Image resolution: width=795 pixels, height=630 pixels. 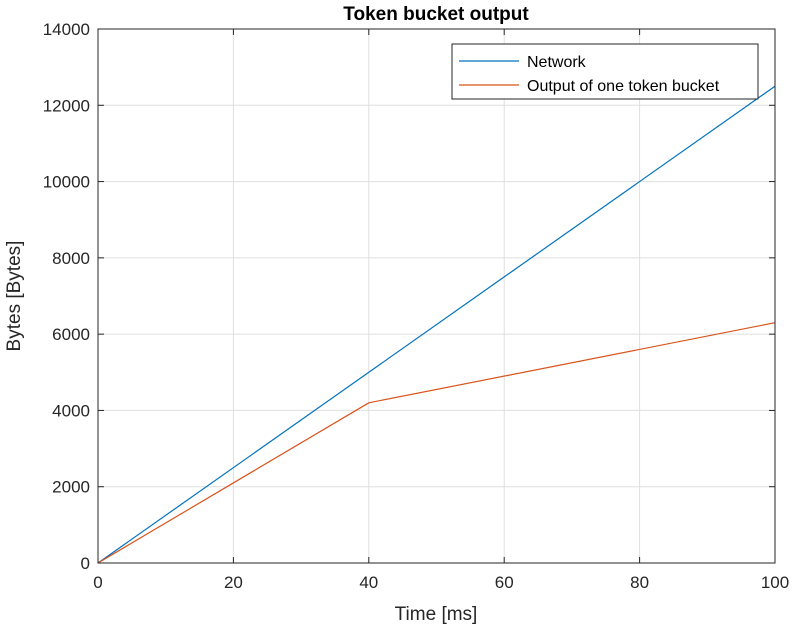 What do you see at coordinates (85, 563) in the screenshot?
I see `y-tick-label: 0` at bounding box center [85, 563].